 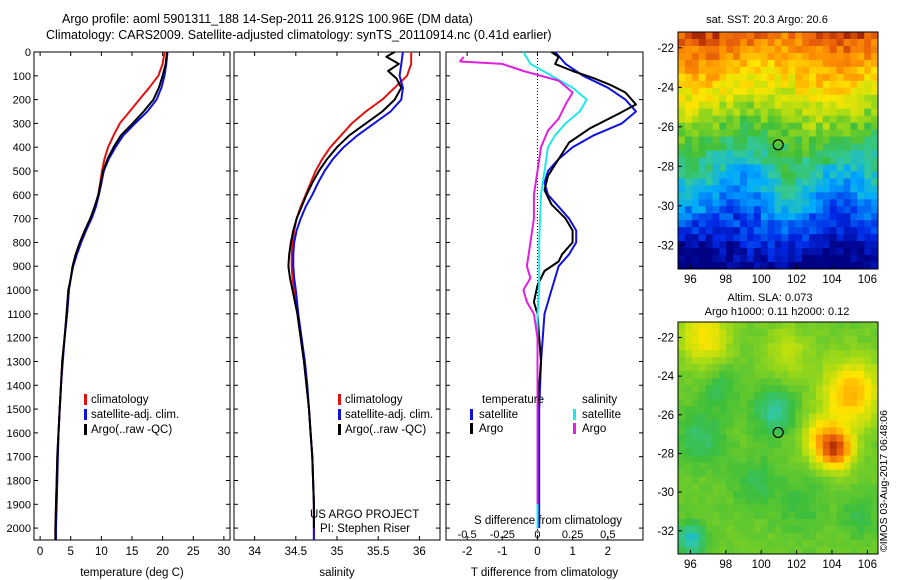 I want to click on depth-tick-label: 1800, so click(x=19, y=481).